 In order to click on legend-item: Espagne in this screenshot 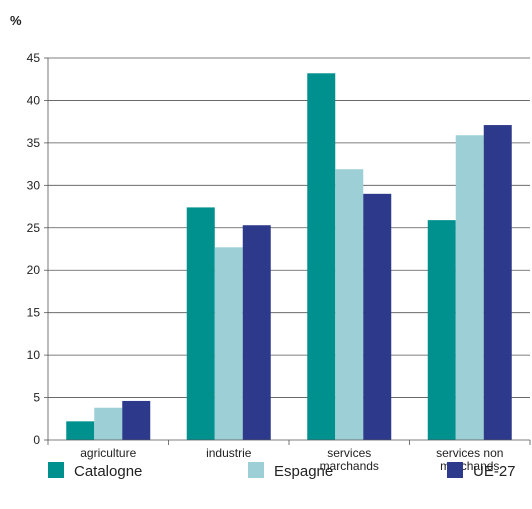, I will do `click(290, 471)`.